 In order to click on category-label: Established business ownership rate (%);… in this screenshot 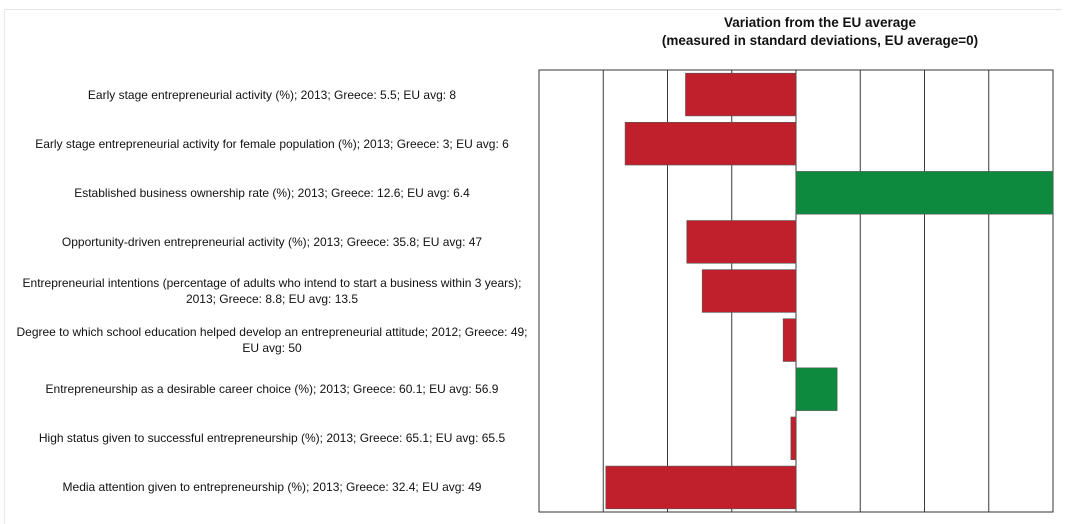, I will do `click(272, 192)`.